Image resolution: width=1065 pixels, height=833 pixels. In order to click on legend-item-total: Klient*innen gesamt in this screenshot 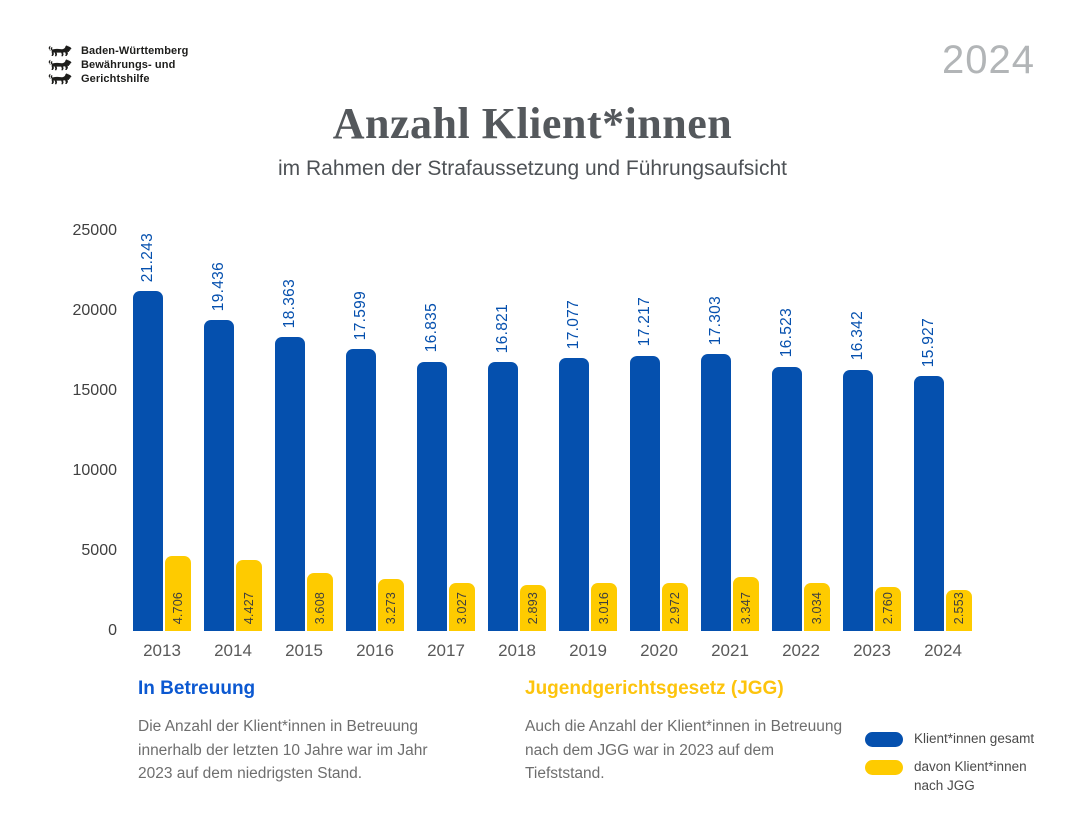, I will do `click(959, 739)`.